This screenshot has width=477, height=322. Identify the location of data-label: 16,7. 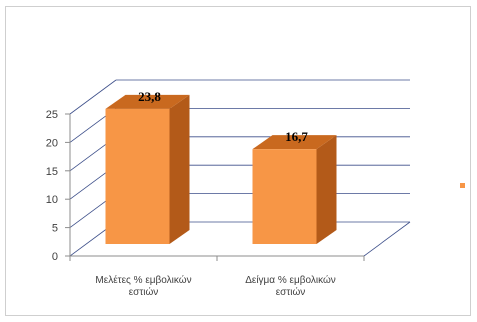
(296, 136).